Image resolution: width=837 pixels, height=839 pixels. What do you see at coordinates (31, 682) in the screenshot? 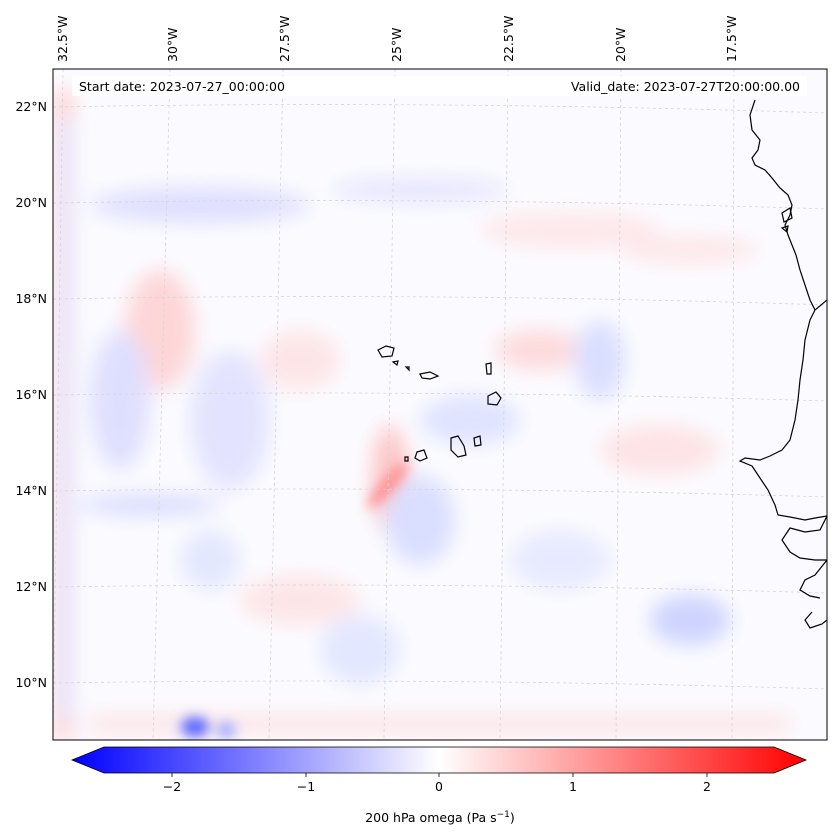
I see `lat-label: 10°N` at bounding box center [31, 682].